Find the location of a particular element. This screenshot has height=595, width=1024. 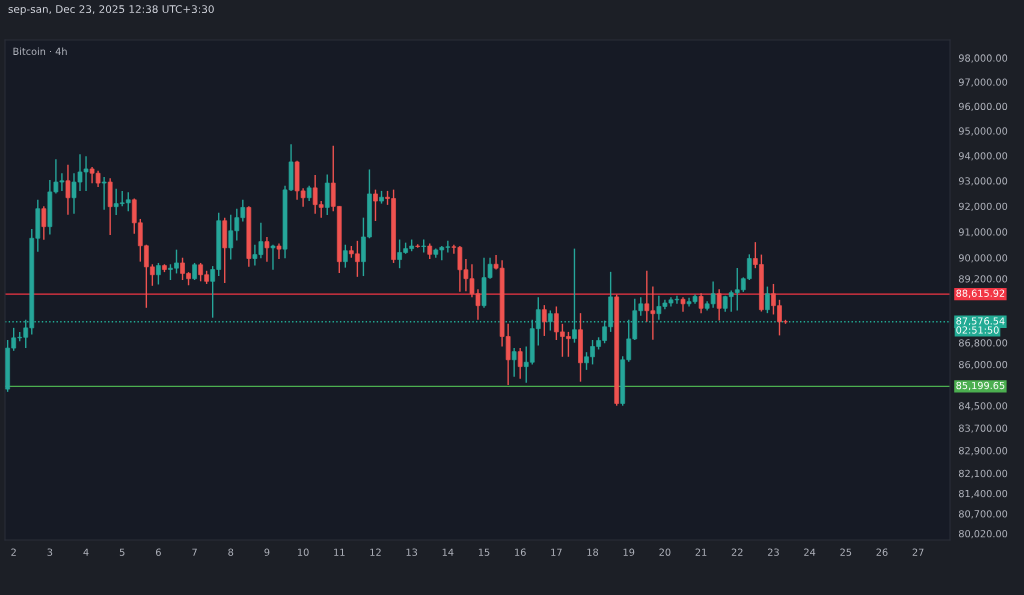

x-tick-label: 25 is located at coordinates (846, 552).